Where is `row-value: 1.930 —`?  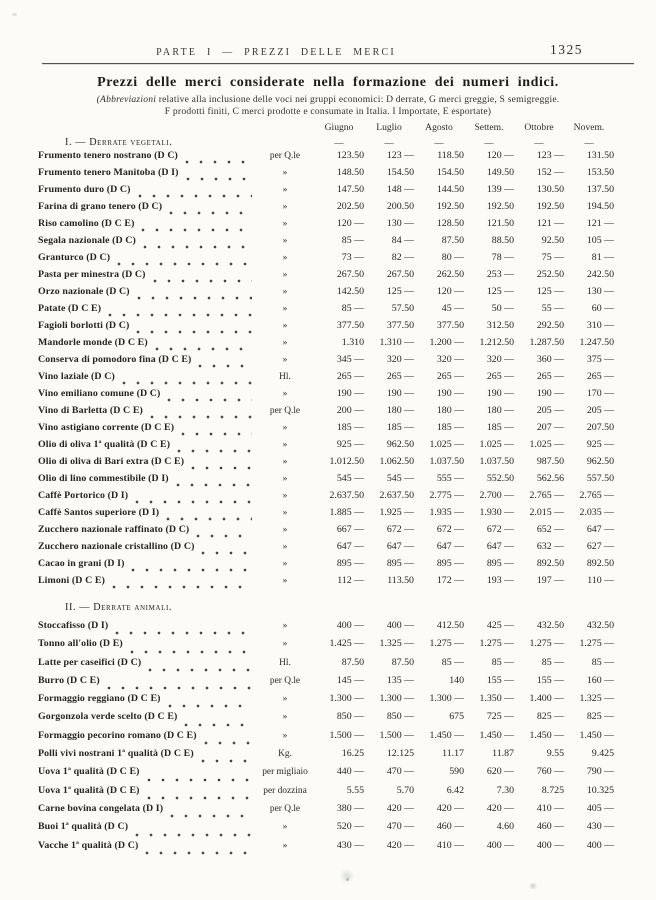
row-value: 1.930 — is located at coordinates (496, 512).